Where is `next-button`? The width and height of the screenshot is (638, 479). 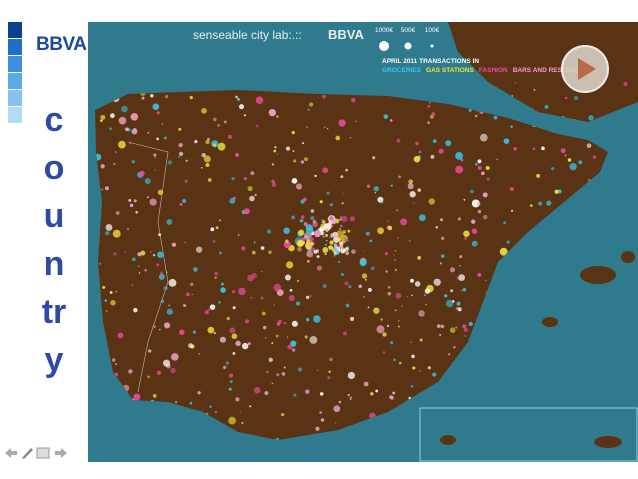 next-button is located at coordinates (61, 453).